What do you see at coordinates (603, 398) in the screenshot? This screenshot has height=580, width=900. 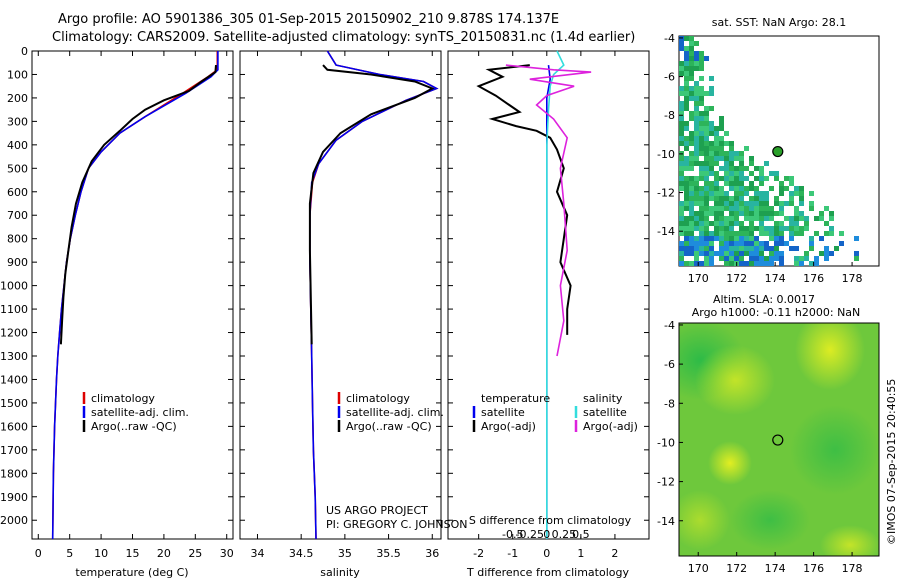 I see `legend-header-salinity: salinity` at bounding box center [603, 398].